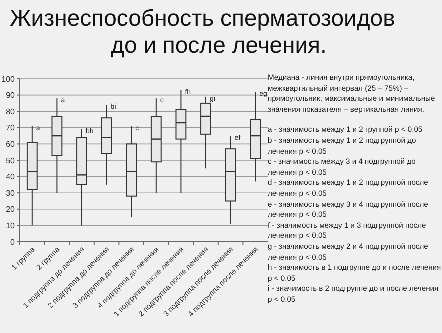 The image size is (442, 333). Describe the element at coordinates (11, 226) in the screenshot. I see `y-tick-label: 10` at that location.